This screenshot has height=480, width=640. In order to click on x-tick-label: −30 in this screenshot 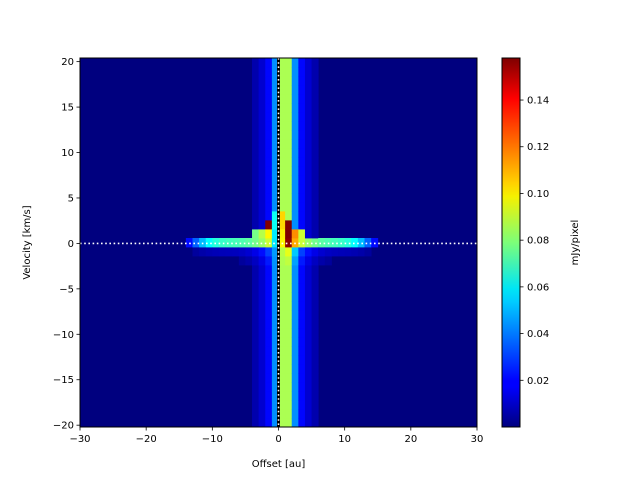, I will do `click(79, 439)`.